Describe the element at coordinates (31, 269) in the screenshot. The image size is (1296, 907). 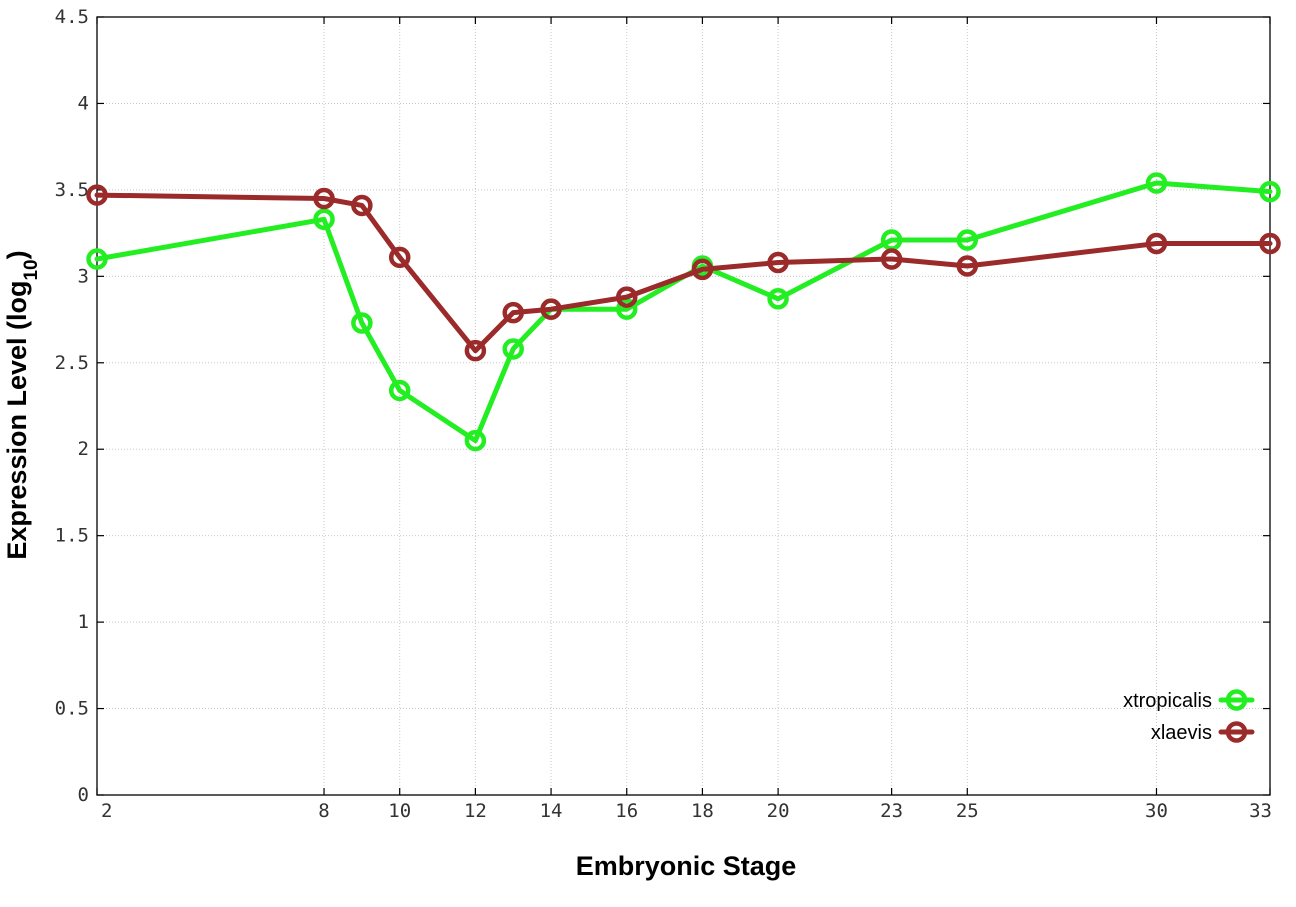
I see `y-axis-title-subscript: 10` at that location.